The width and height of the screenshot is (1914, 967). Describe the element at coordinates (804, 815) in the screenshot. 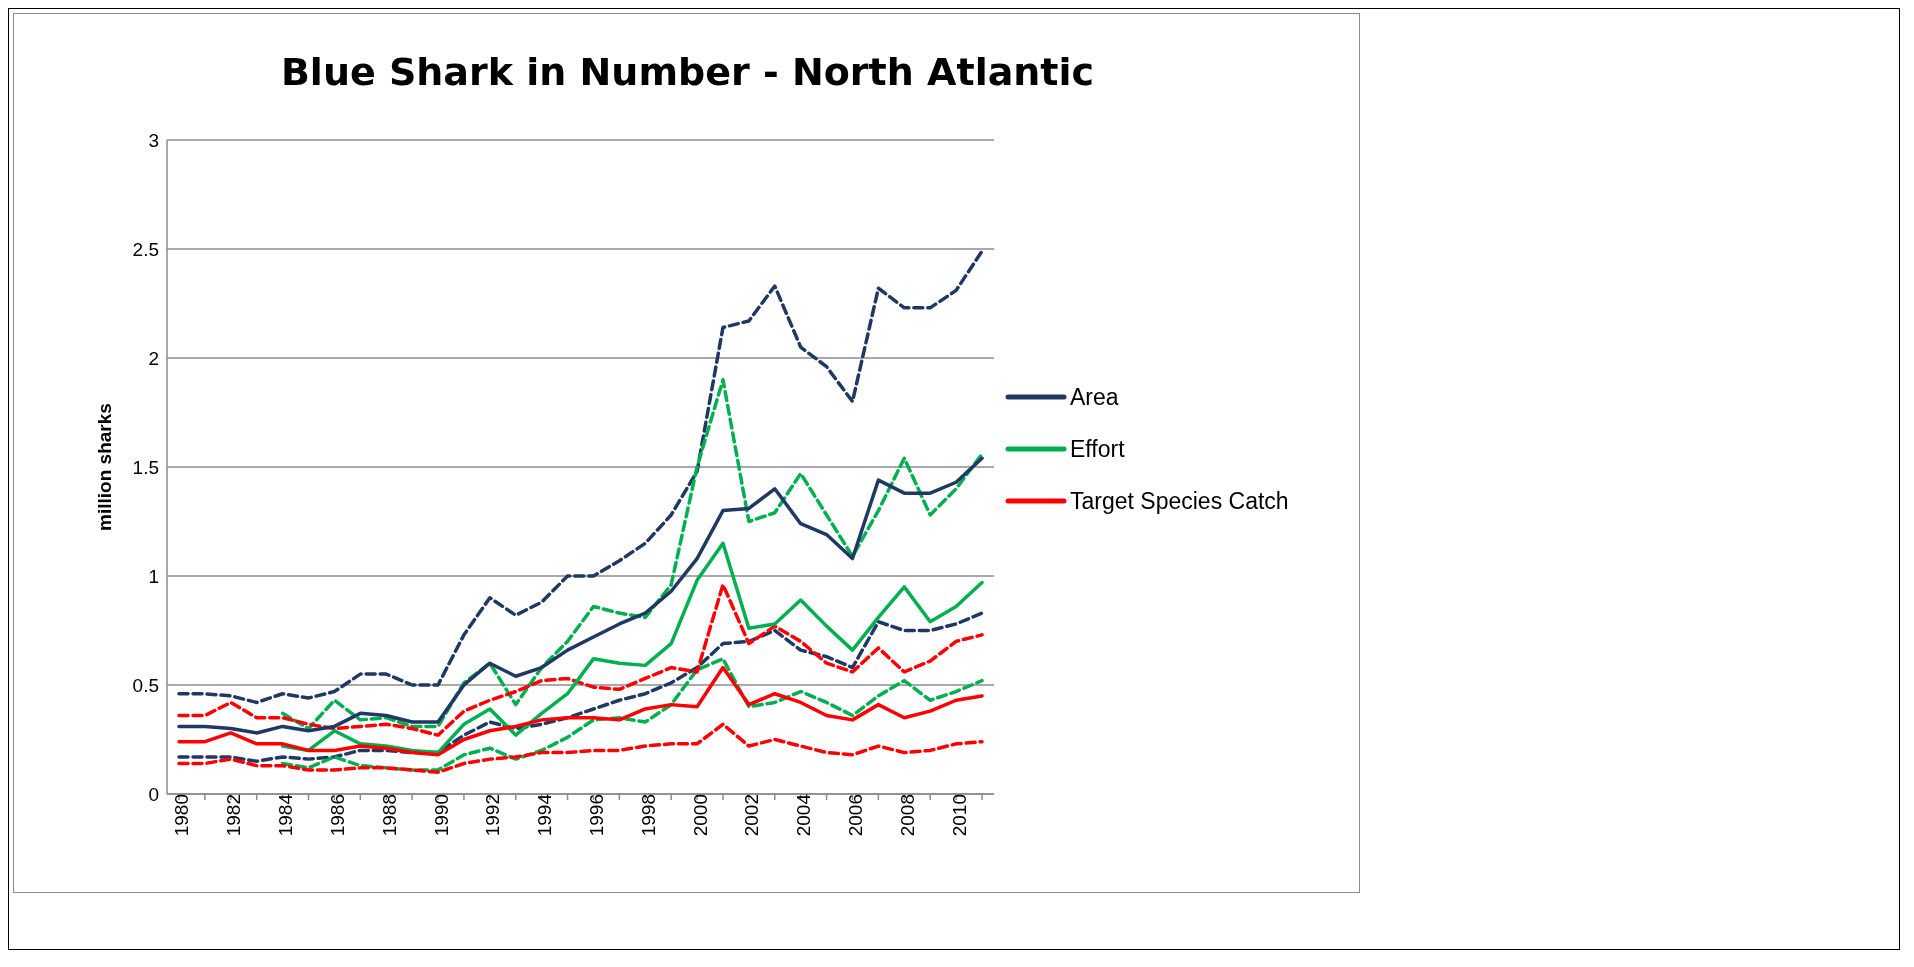

I see `x-tick-label: 2004` at that location.